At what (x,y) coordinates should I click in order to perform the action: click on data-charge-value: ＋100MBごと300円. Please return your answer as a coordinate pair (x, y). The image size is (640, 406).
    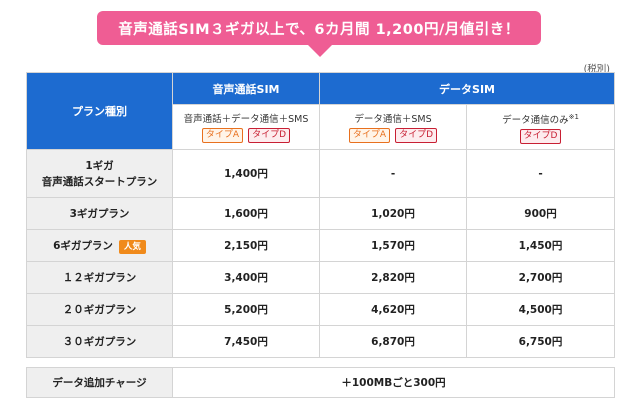
    Looking at the image, I should click on (393, 382).